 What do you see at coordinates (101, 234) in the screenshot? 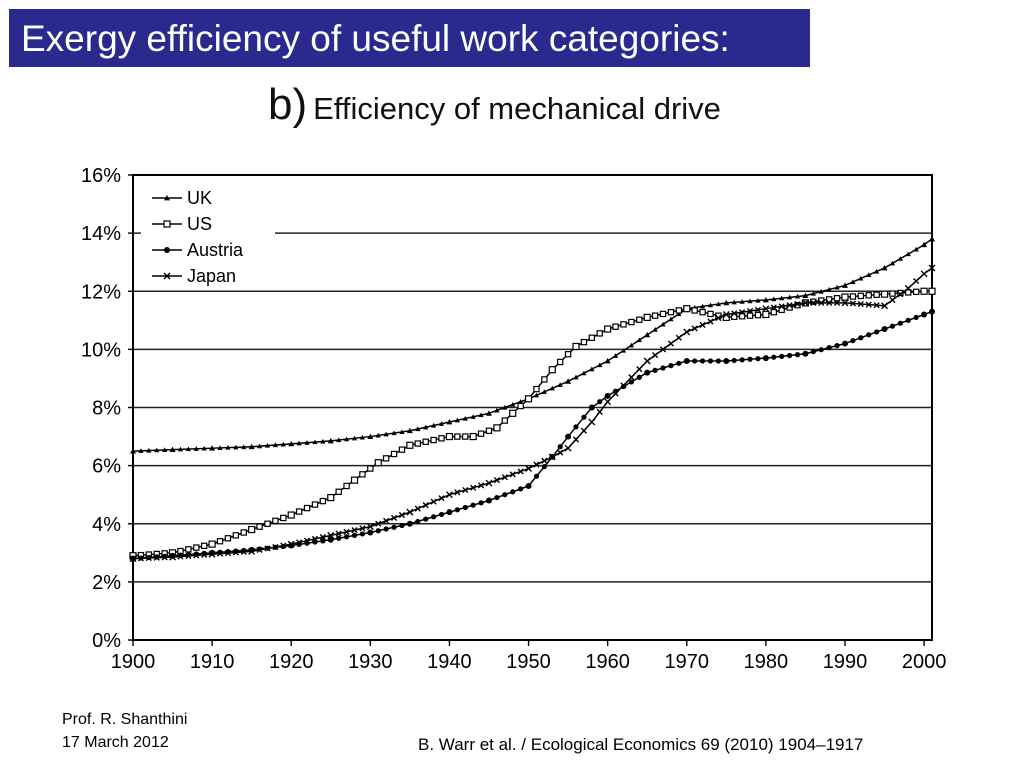
I see `y-tick-label: 14%` at bounding box center [101, 234].